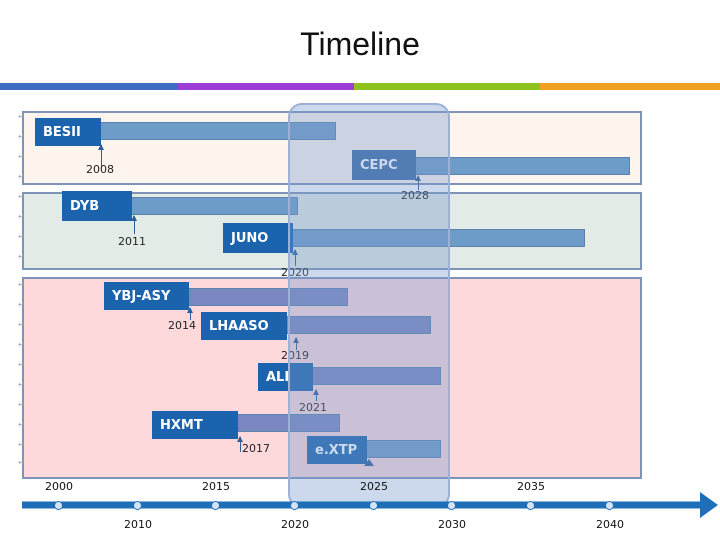 The height and width of the screenshot is (540, 720). I want to click on axis-tick-2035, so click(530, 505).